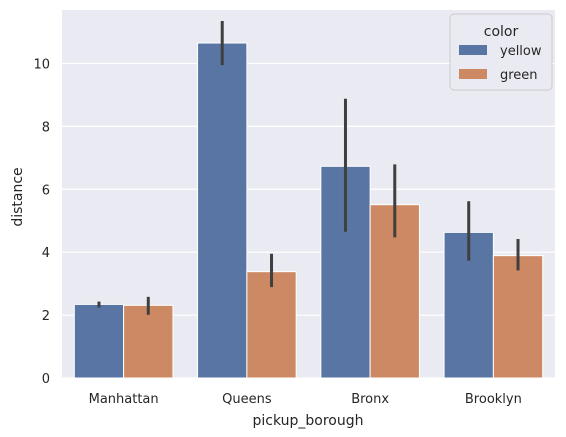  Describe the element at coordinates (247, 399) in the screenshot. I see `x-tick-label-queens: Queens` at that location.